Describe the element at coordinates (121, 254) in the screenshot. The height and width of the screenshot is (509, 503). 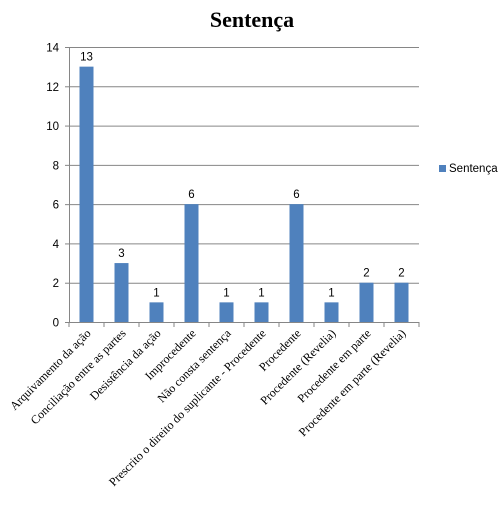
I see `data-label: 3` at that location.